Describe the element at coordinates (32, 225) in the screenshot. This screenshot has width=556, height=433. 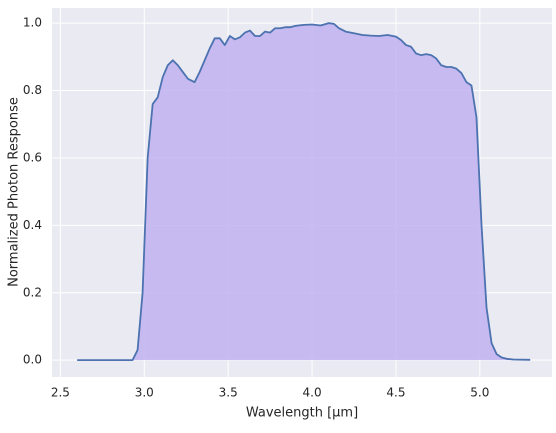
I see `y-tick-label: 0.4` at that location.